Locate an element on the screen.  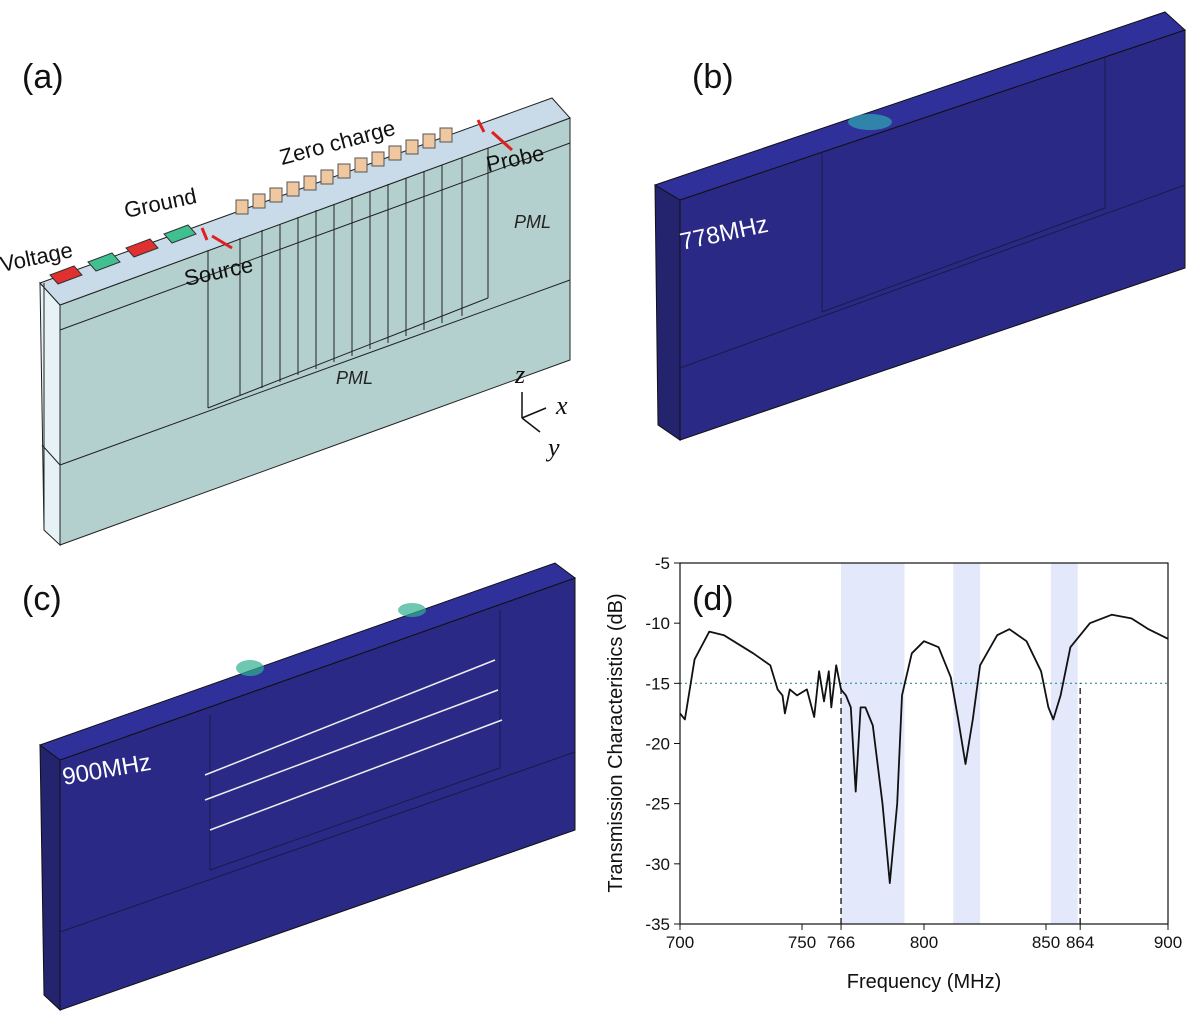
cylinders is located at coordinates (344, 171).